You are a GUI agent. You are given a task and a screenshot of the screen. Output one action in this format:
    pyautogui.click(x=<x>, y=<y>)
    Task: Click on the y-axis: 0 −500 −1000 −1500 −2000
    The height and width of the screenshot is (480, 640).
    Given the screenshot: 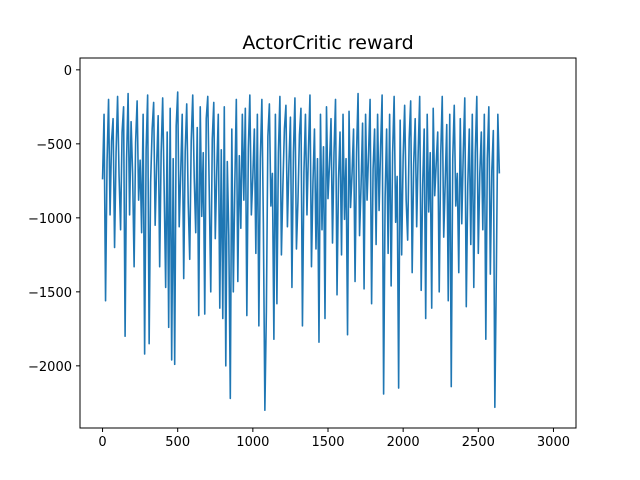 What is the action you would take?
    pyautogui.click(x=54, y=219)
    